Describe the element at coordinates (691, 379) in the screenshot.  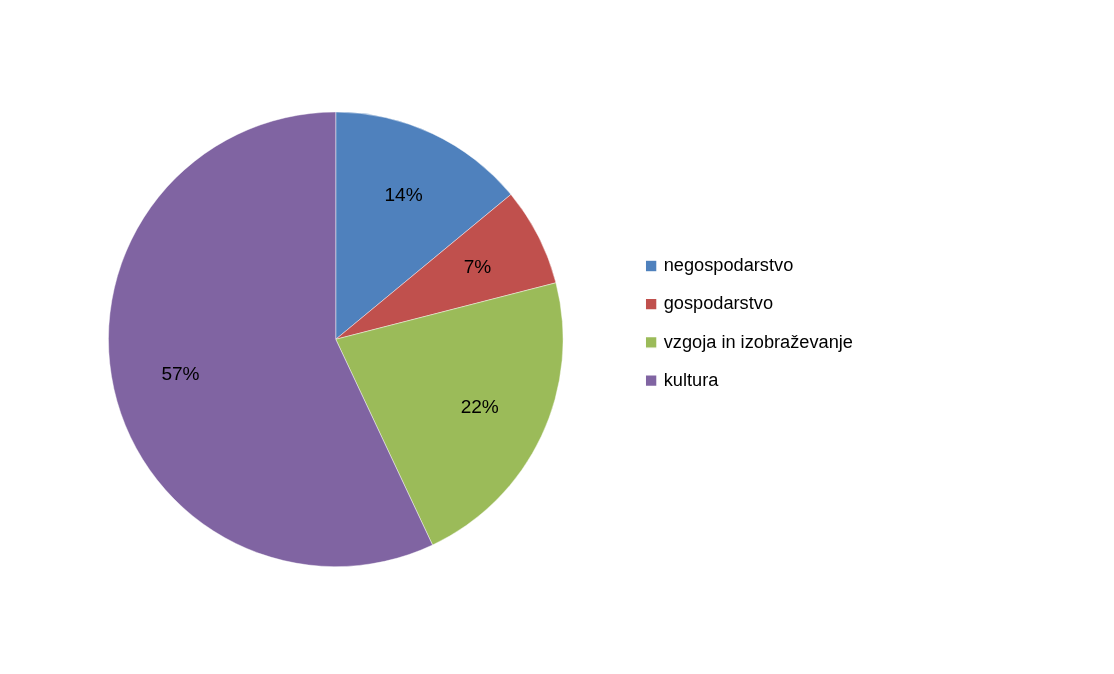
I see `legend-label: kultura` at that location.